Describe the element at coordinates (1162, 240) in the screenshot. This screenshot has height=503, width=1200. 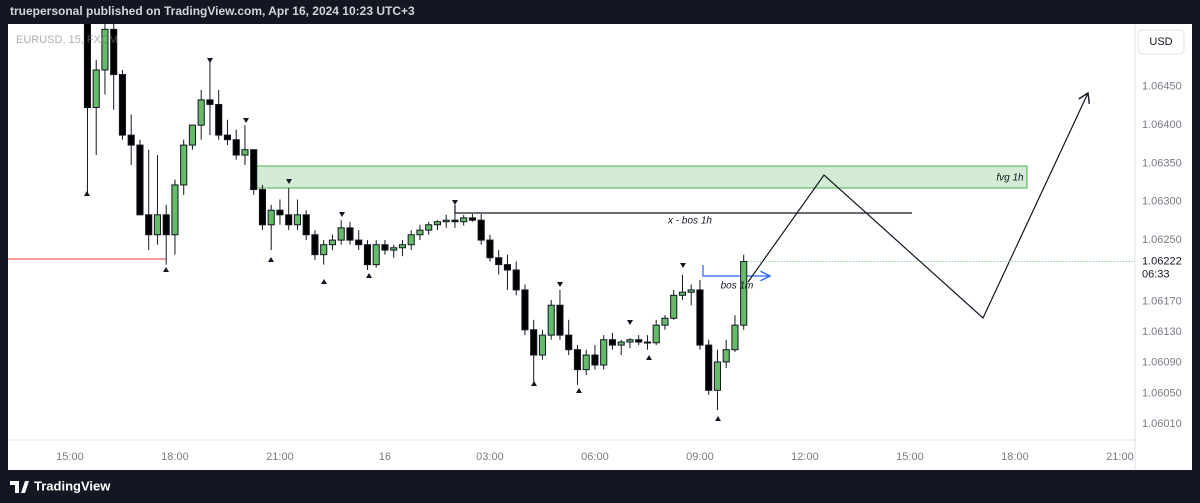
I see `y-tick-label: 1.06250` at that location.